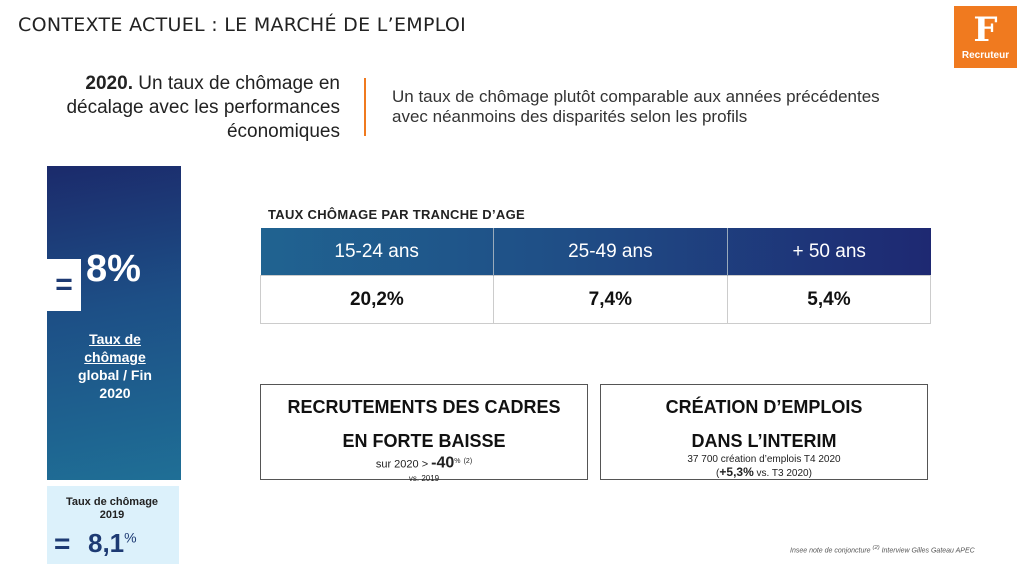 This screenshot has height=566, width=1024. Describe the element at coordinates (424, 407) in the screenshot. I see `recrutements-title-1: RECRUTEMENTS DES CADRES` at that location.